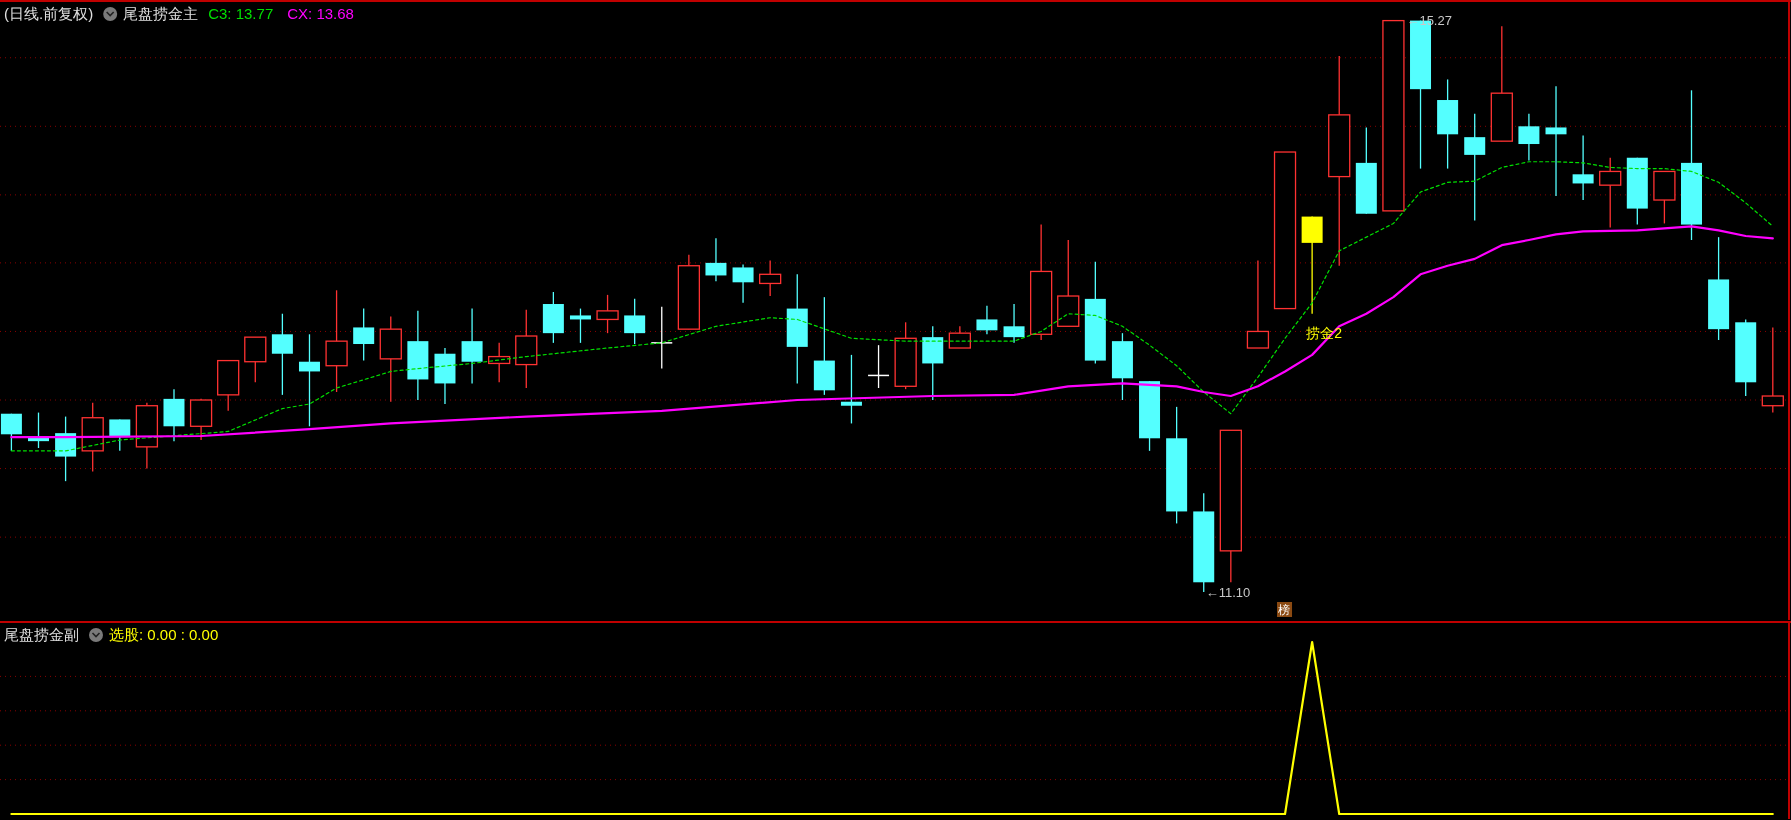  Describe the element at coordinates (1324, 332) in the screenshot. I see `annotation: 捞金2` at that location.